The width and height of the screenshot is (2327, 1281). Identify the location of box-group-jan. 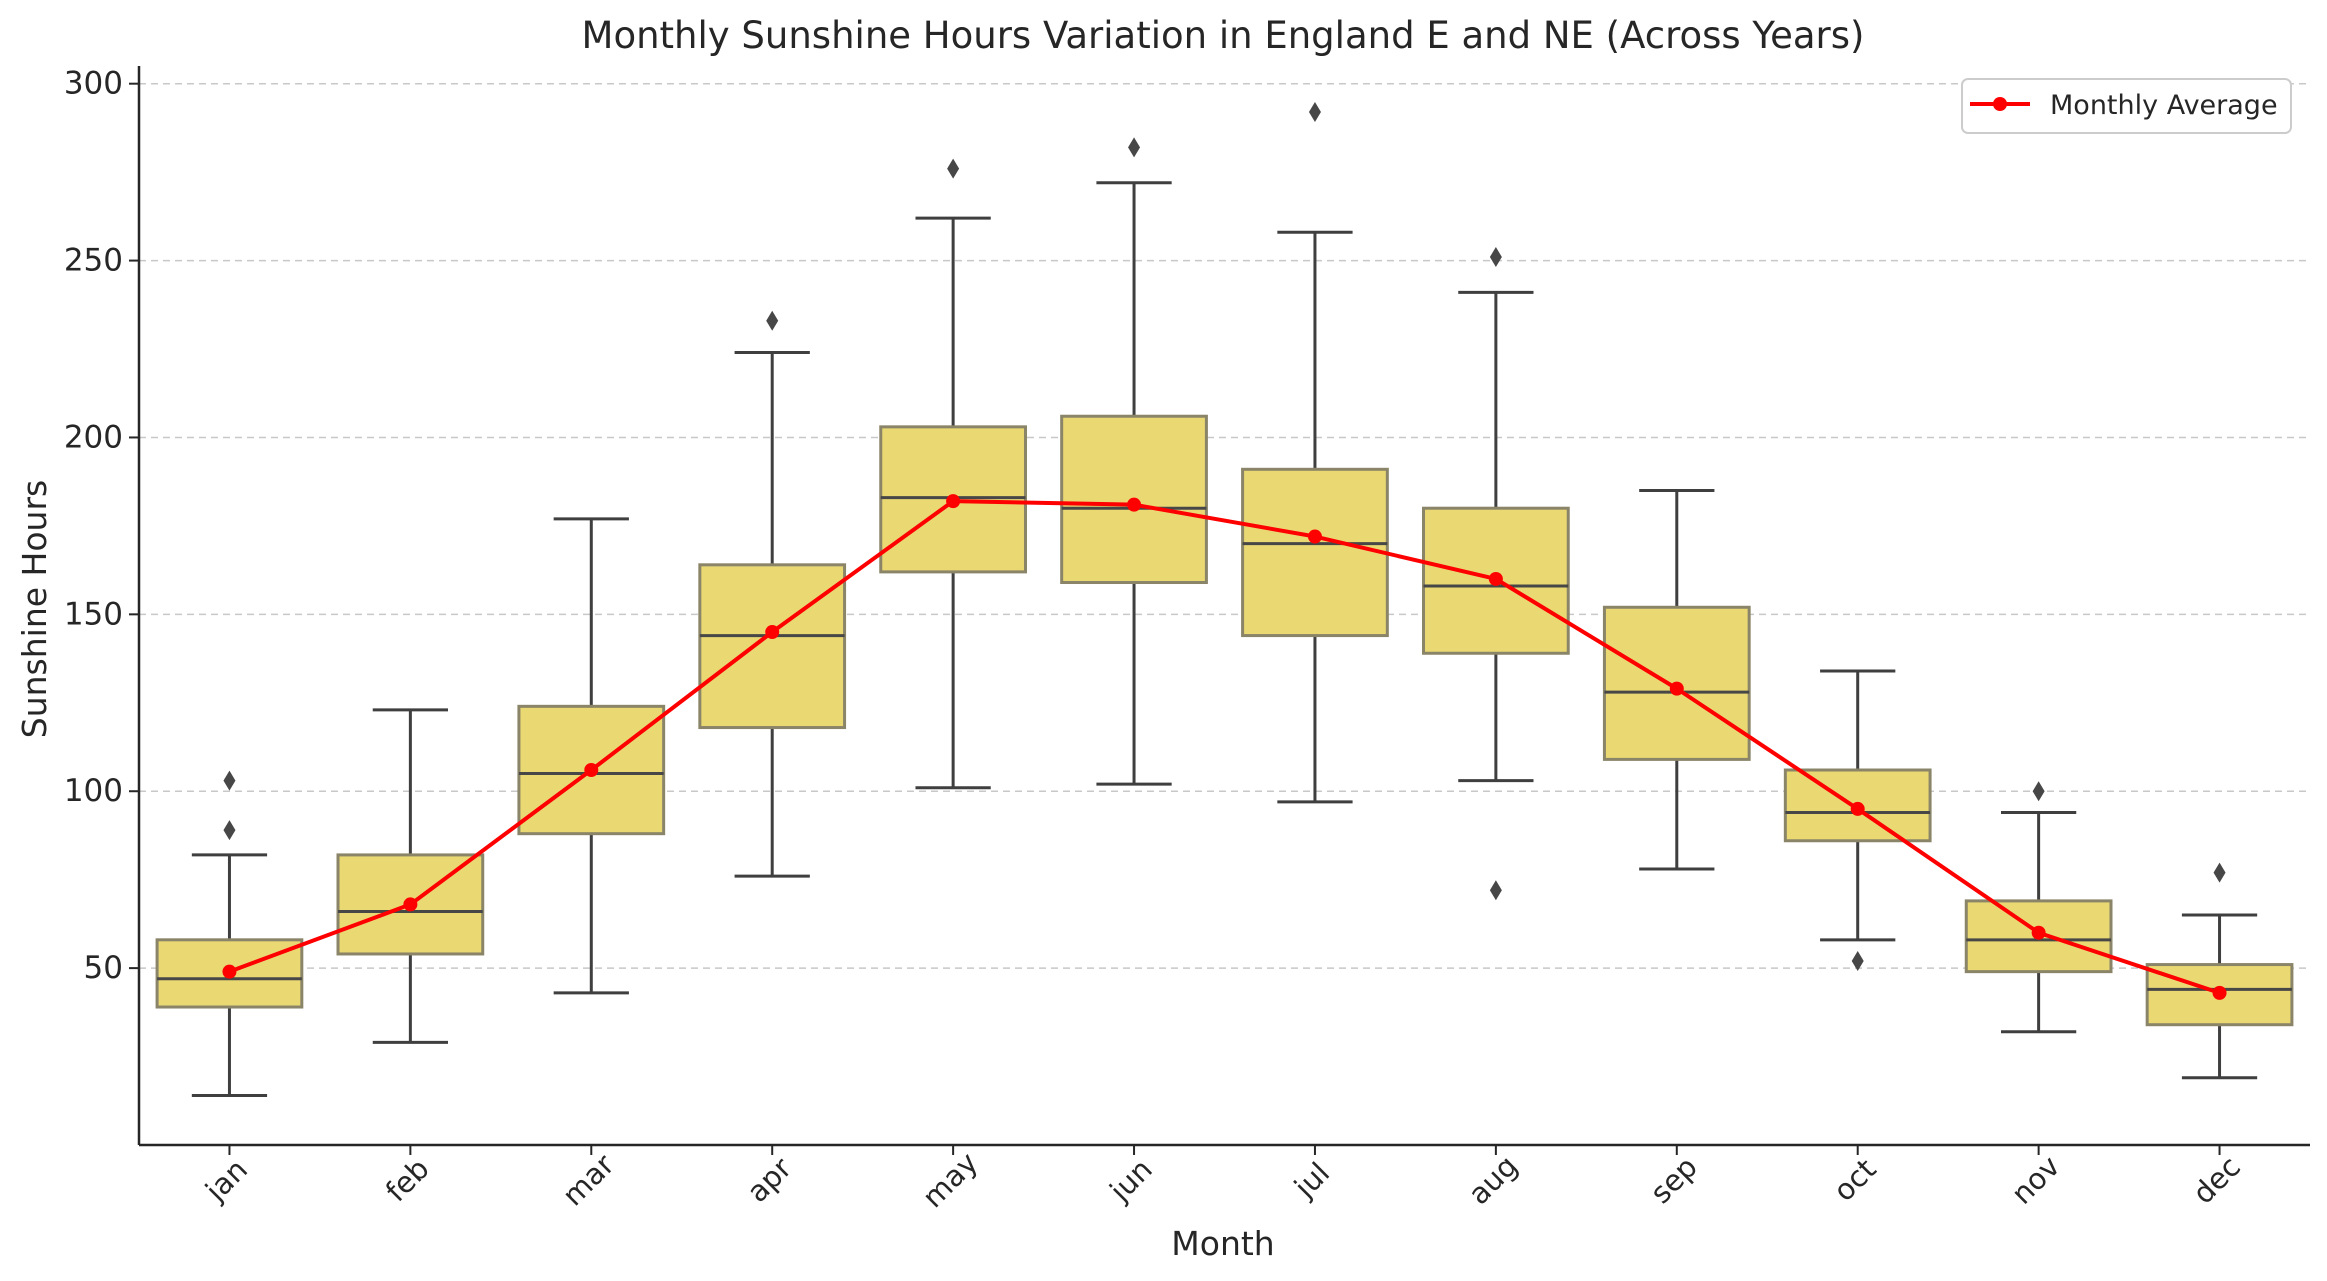
(229, 933).